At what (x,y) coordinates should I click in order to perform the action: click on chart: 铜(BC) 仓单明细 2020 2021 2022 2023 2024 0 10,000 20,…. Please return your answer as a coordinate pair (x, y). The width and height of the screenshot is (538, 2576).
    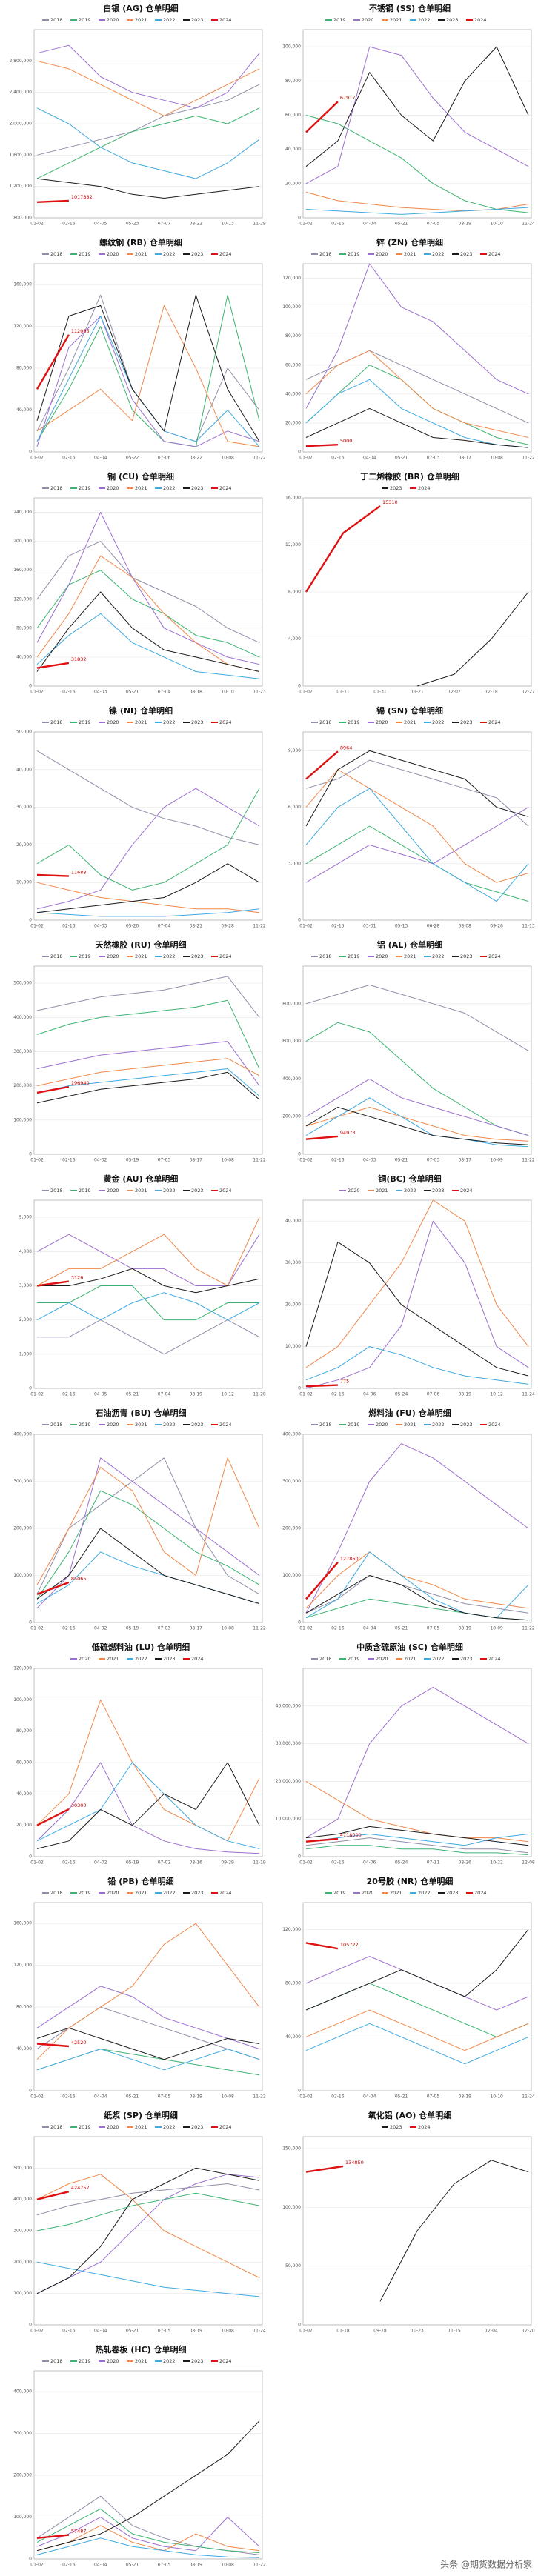
    Looking at the image, I should click on (410, 1285).